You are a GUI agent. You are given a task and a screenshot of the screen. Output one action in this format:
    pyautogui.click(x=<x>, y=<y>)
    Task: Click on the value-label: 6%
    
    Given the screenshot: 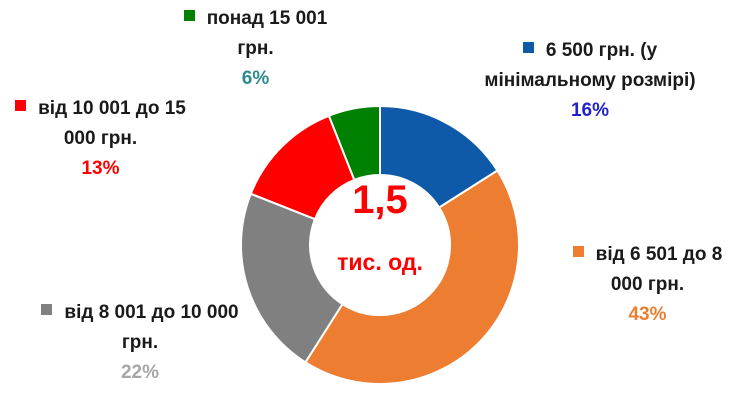 What is the action you would take?
    pyautogui.click(x=255, y=78)
    